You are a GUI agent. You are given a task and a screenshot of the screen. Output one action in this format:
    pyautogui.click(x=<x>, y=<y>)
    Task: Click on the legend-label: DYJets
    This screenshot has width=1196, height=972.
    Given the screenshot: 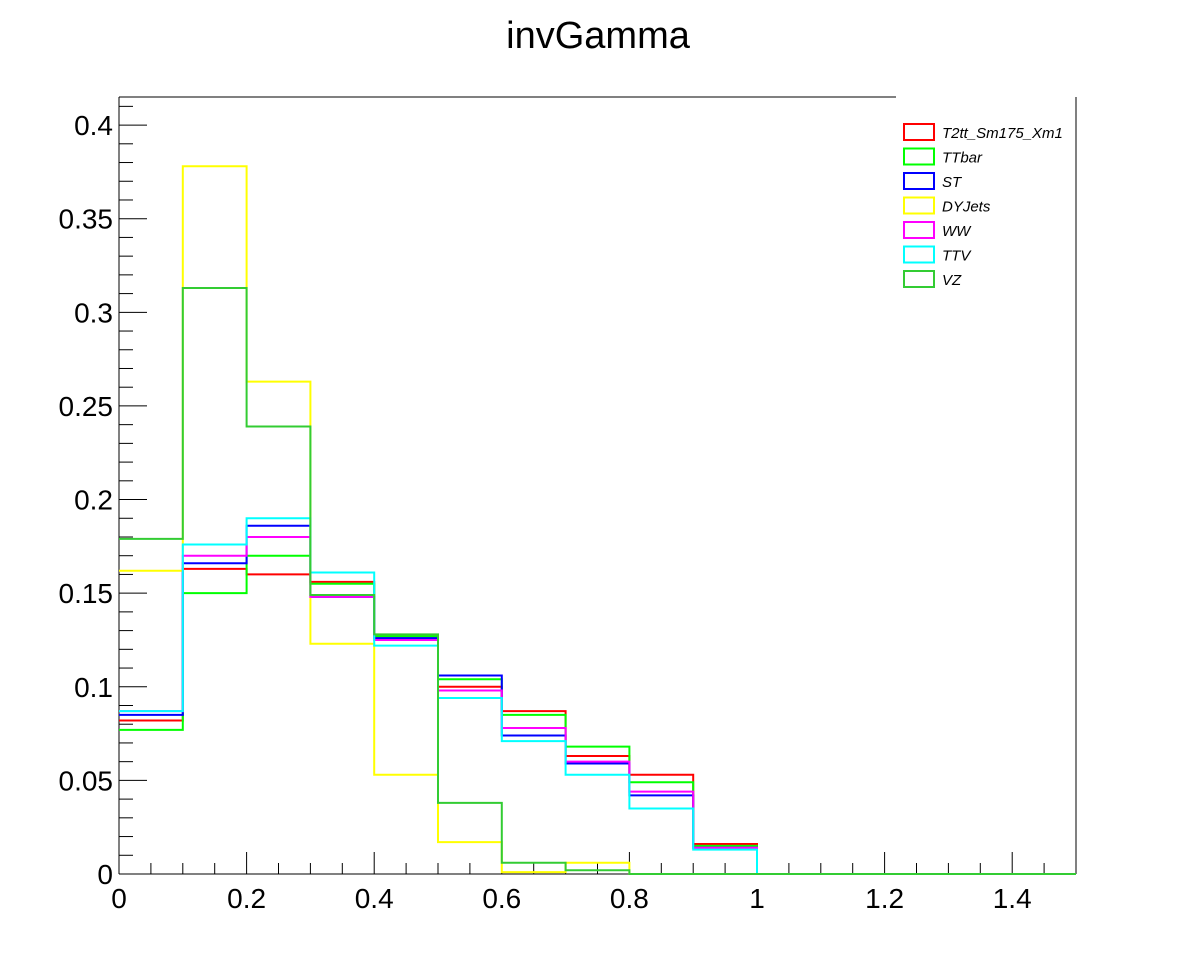 What is the action you would take?
    pyautogui.click(x=966, y=207)
    